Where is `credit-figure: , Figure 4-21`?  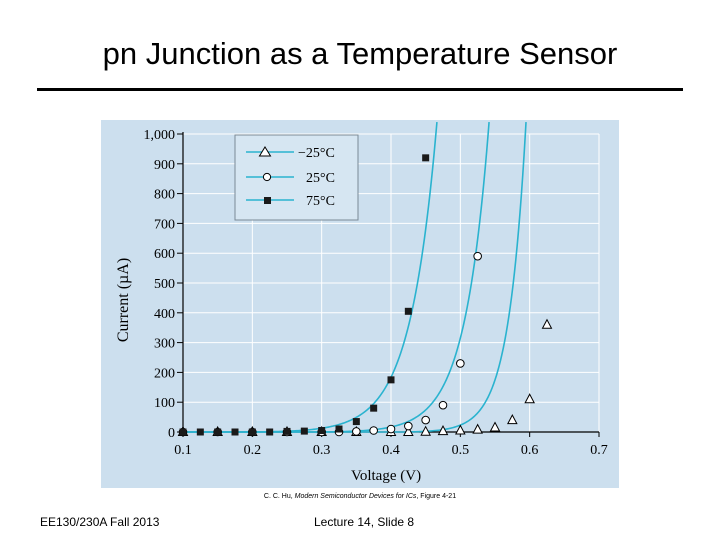
credit-figure: , Figure 4-21 is located at coordinates (436, 496).